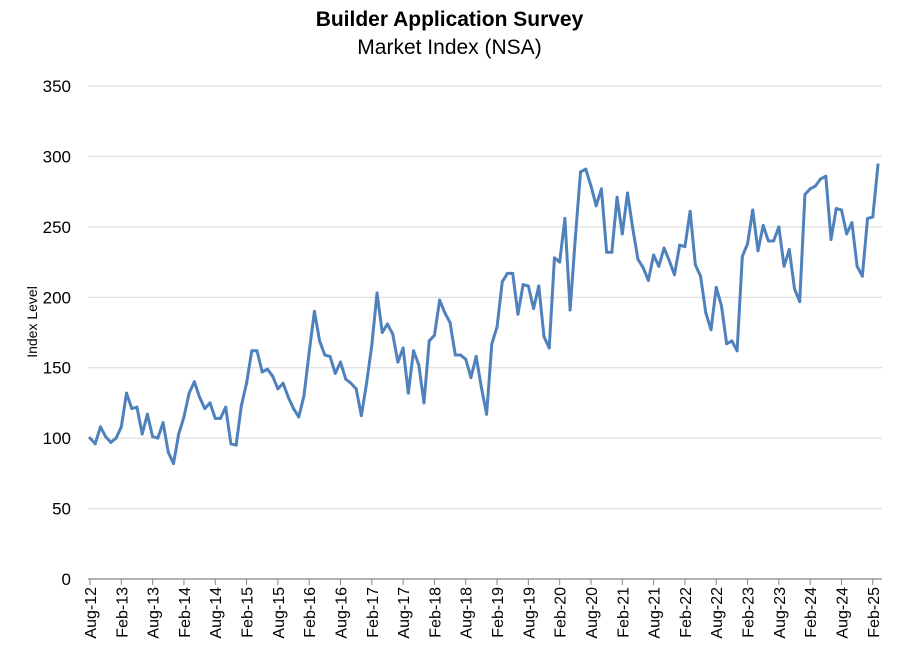  Describe the element at coordinates (310, 612) in the screenshot. I see `x-tick-label: Feb-16` at that location.